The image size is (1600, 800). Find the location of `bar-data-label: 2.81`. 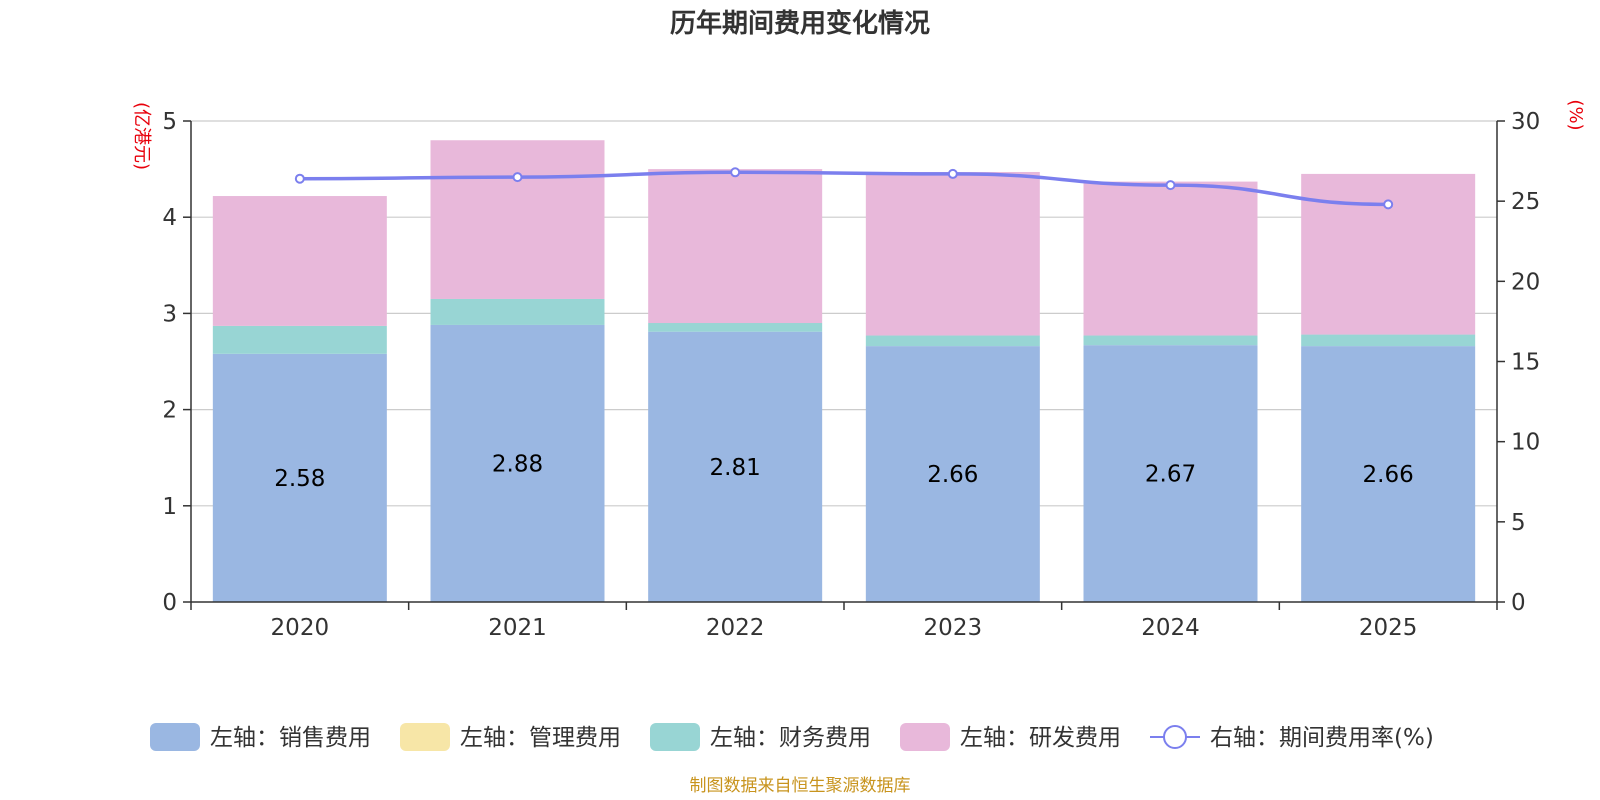

bar-data-label: 2.81 is located at coordinates (735, 468).